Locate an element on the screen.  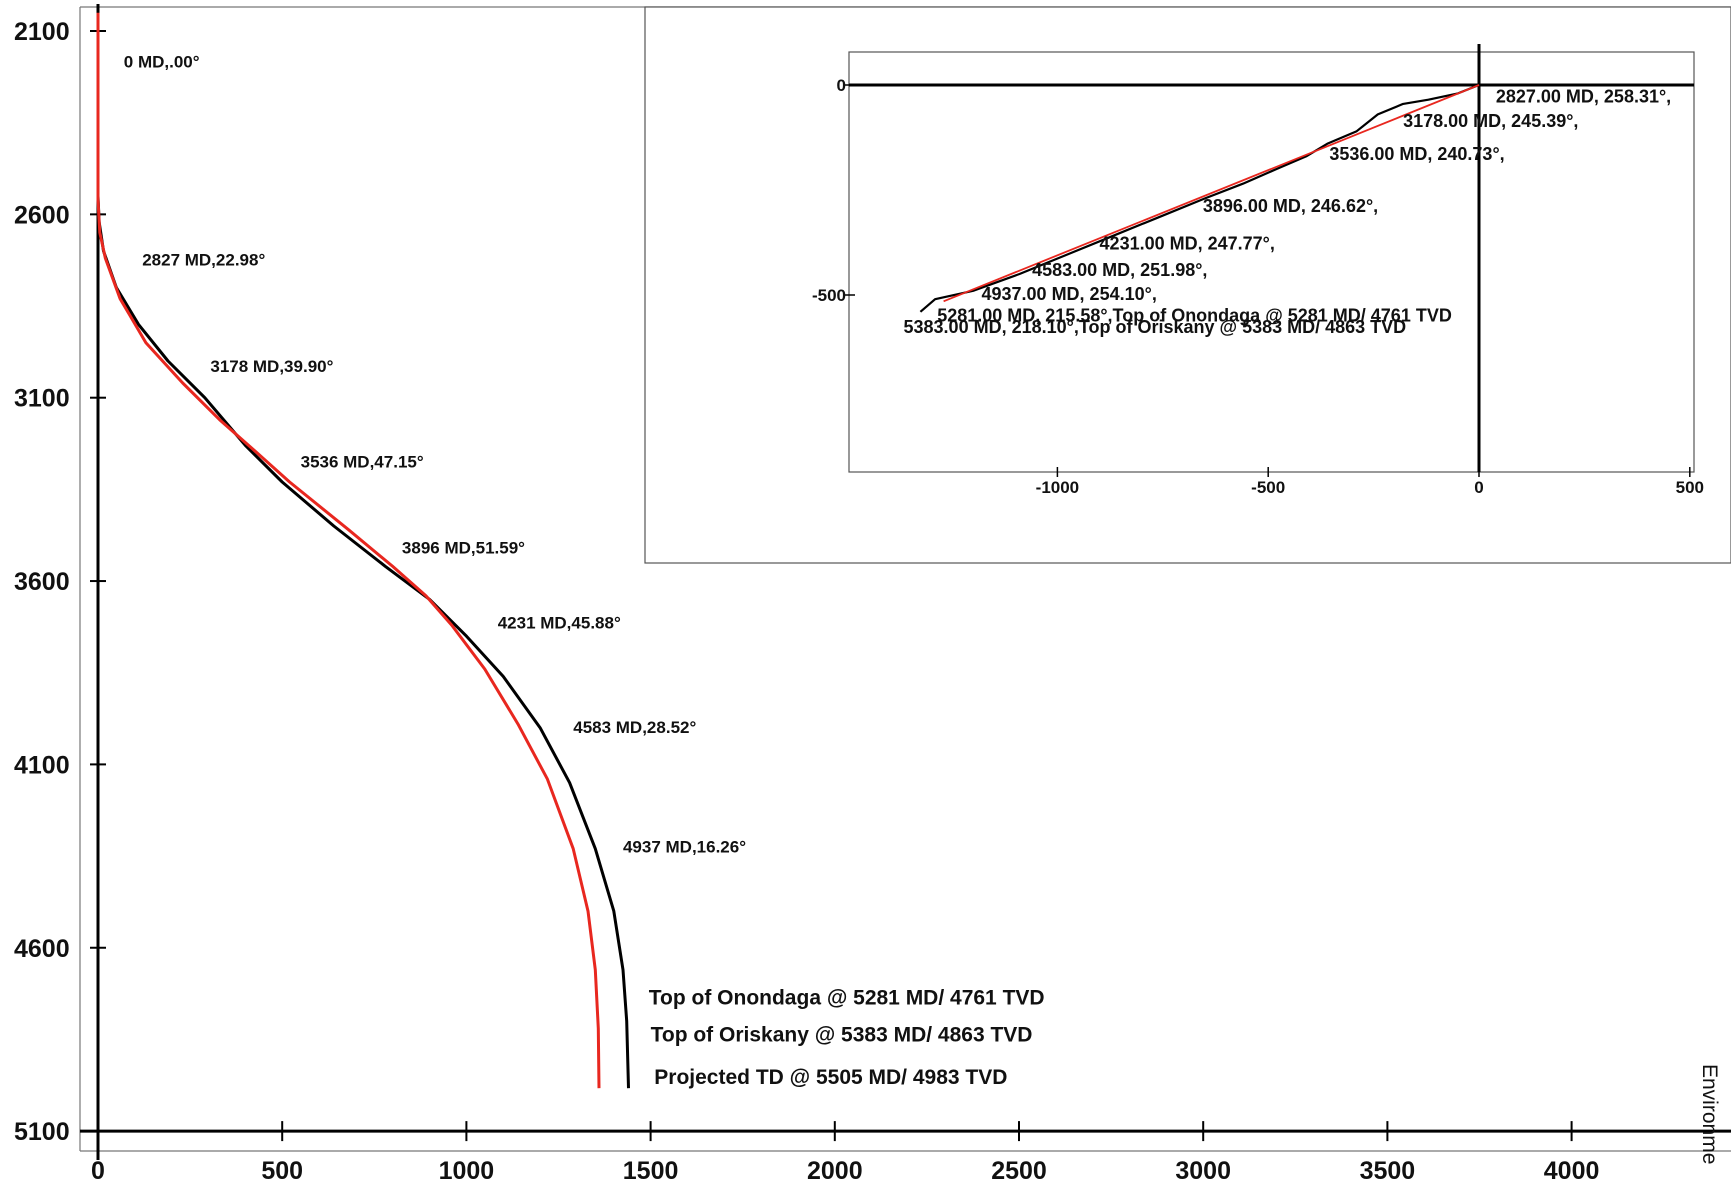
y-tick-label: 2600 is located at coordinates (42, 215).